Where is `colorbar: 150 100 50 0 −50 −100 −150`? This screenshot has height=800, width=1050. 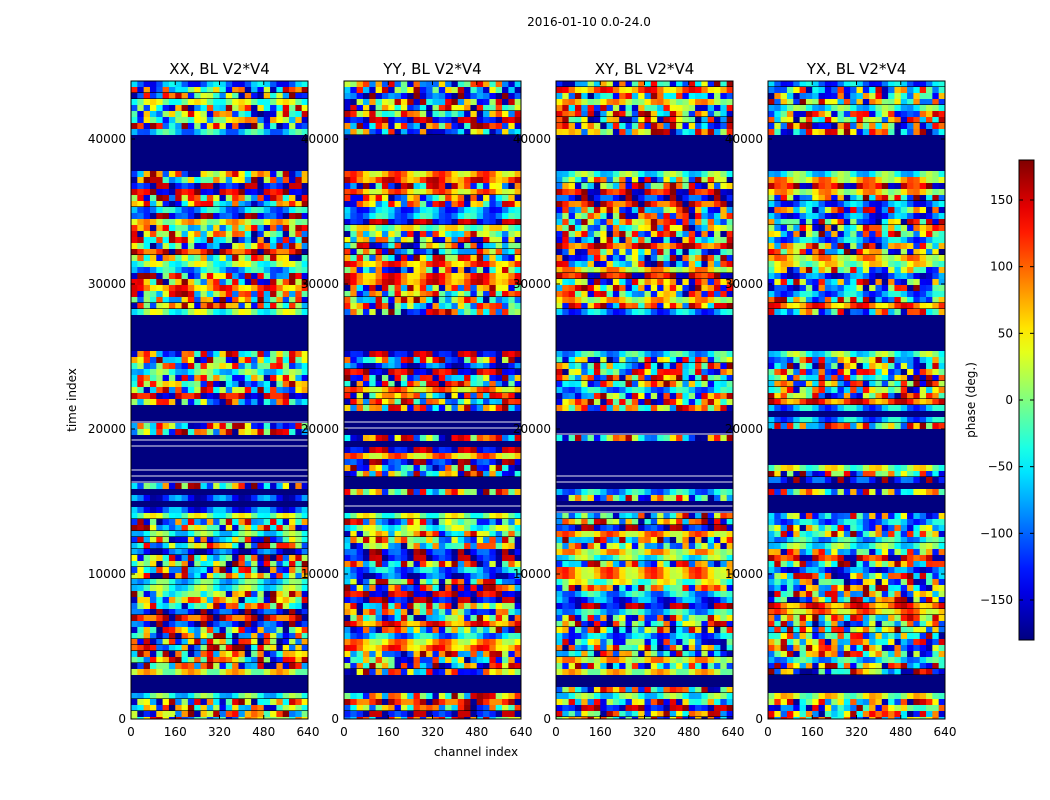
colorbar: 150 100 50 0 −50 −100 −150 is located at coordinates (1007, 400).